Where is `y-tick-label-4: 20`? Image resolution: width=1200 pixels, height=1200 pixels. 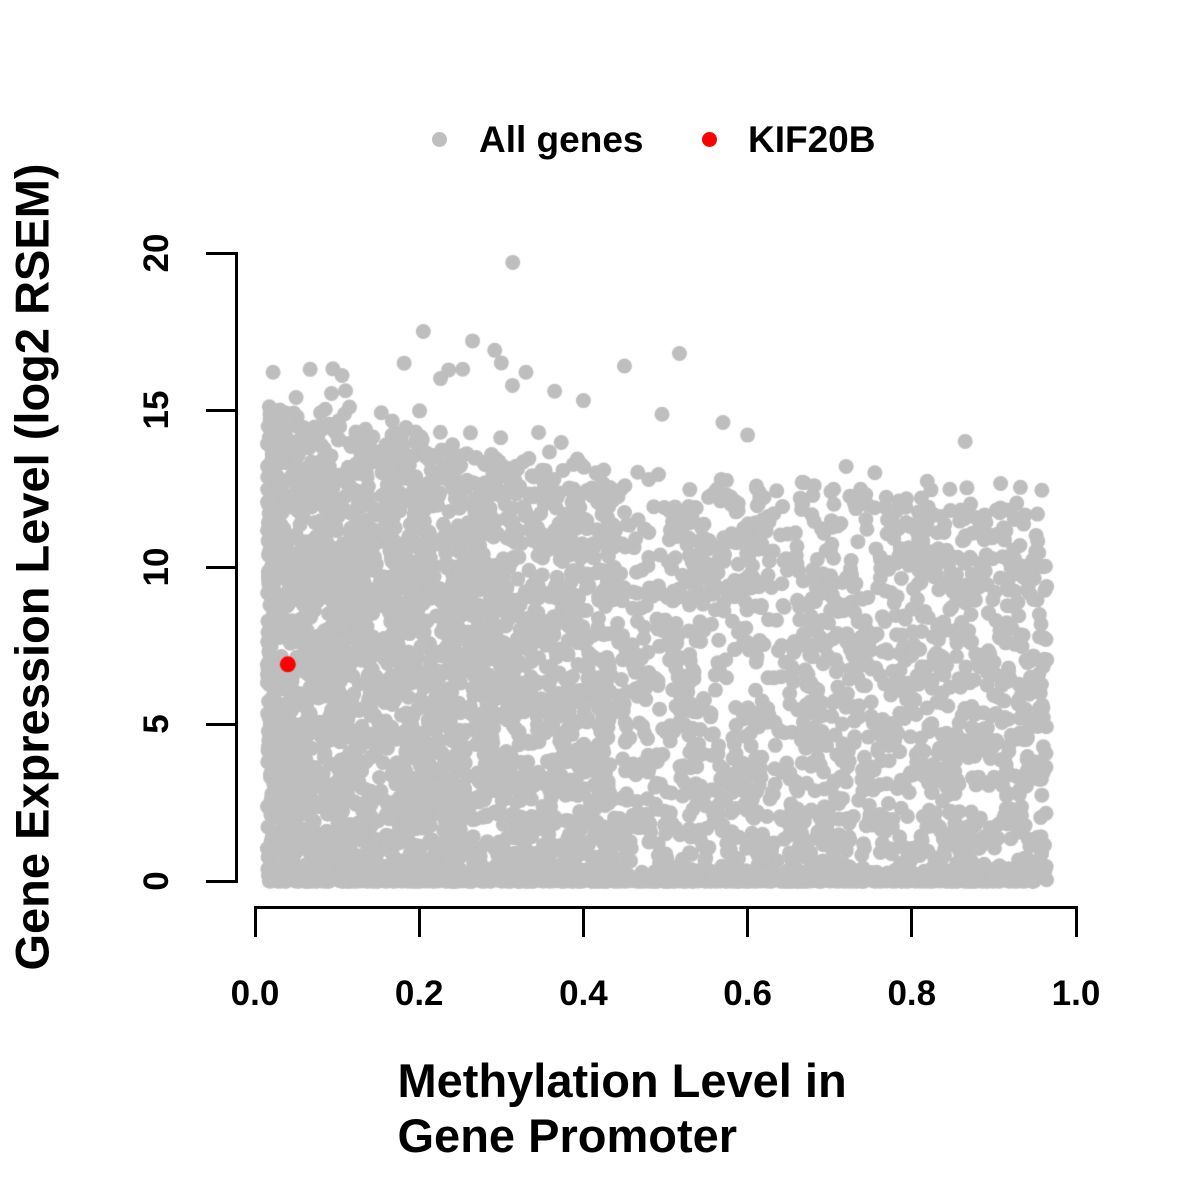
y-tick-label-4: 20 is located at coordinates (156, 253).